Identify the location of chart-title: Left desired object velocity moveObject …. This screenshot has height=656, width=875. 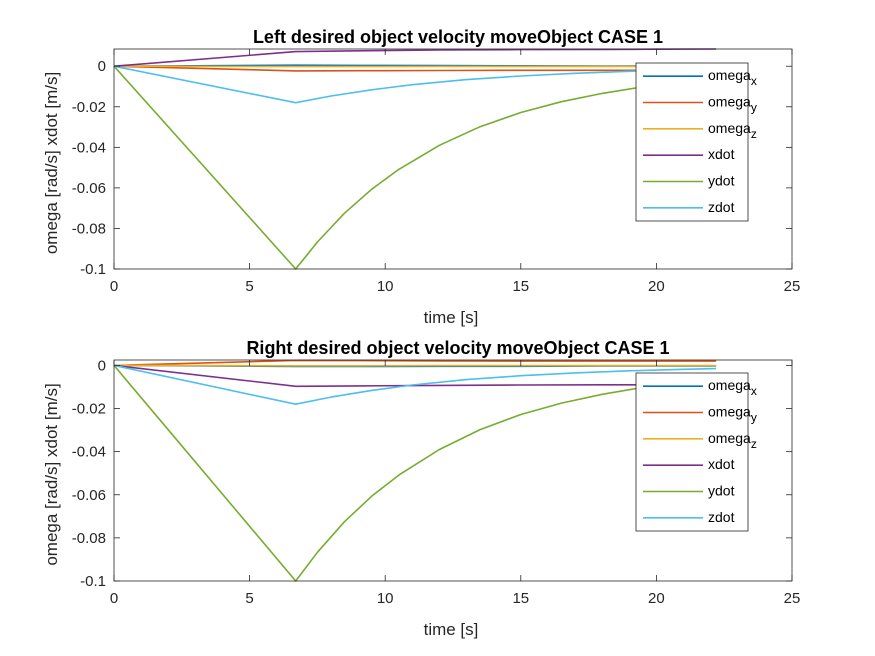
(458, 37).